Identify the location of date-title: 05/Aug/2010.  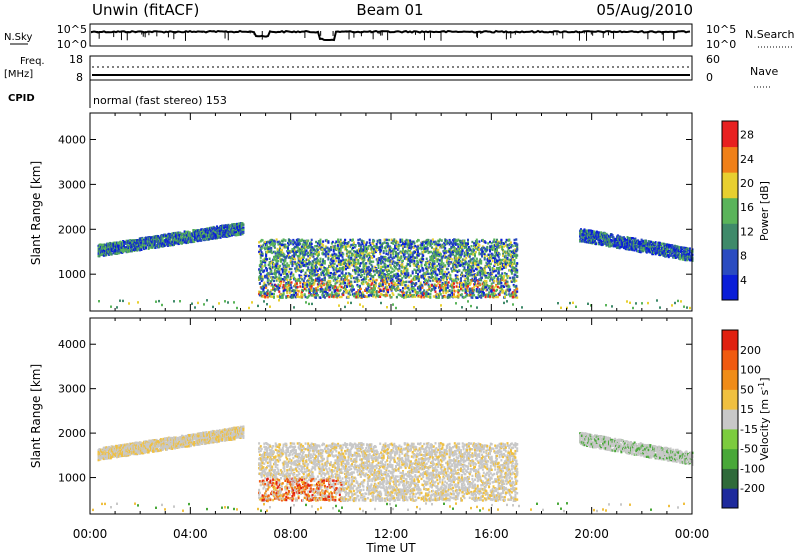
(644, 10).